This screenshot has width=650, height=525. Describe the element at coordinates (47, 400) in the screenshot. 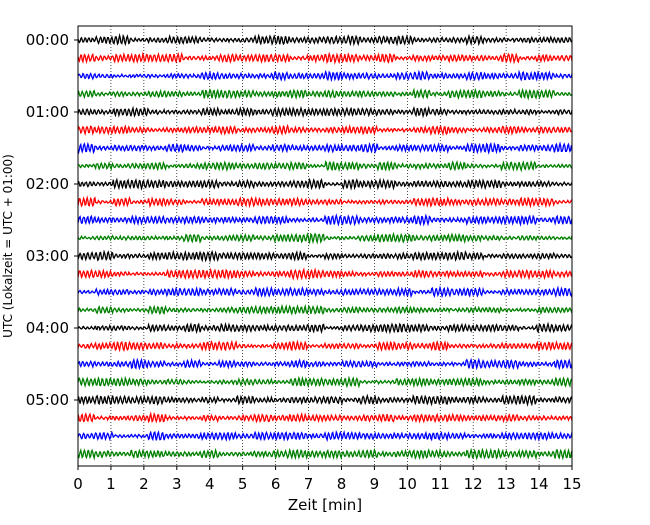

I see `y-tick-label: 05:00` at that location.